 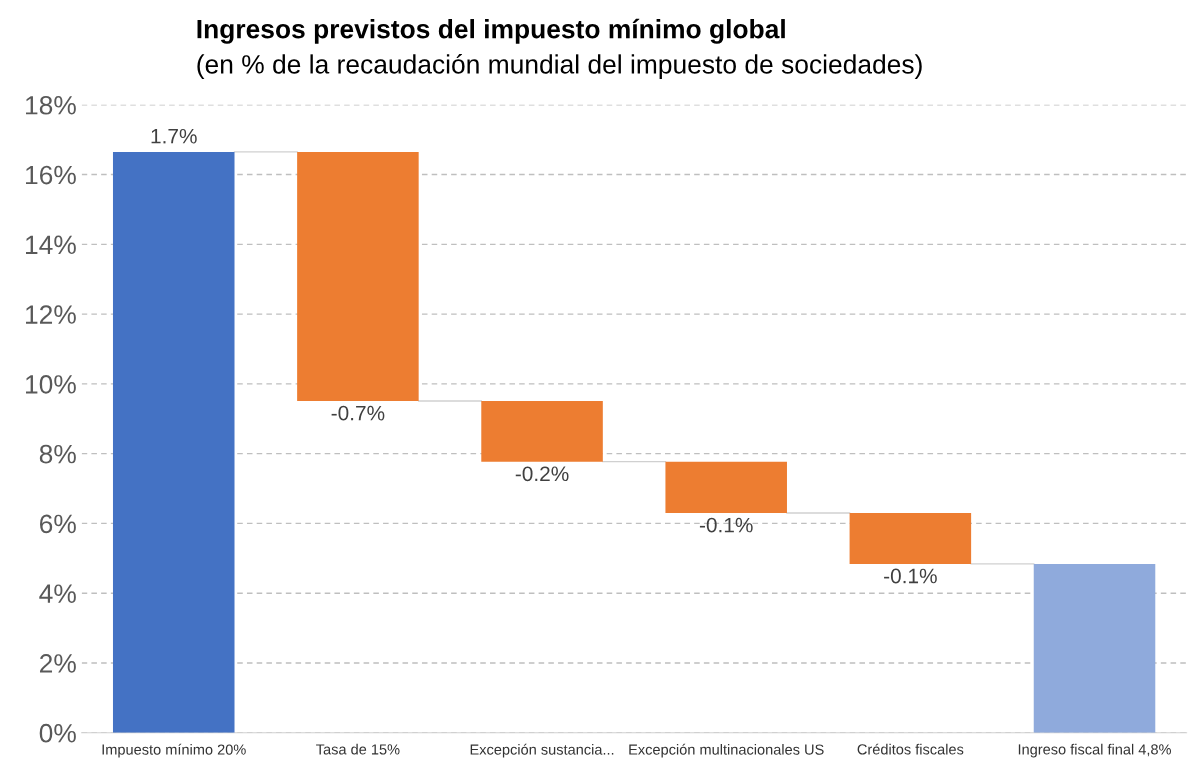 What do you see at coordinates (542, 474) in the screenshot?
I see `annotation: -0.2%` at bounding box center [542, 474].